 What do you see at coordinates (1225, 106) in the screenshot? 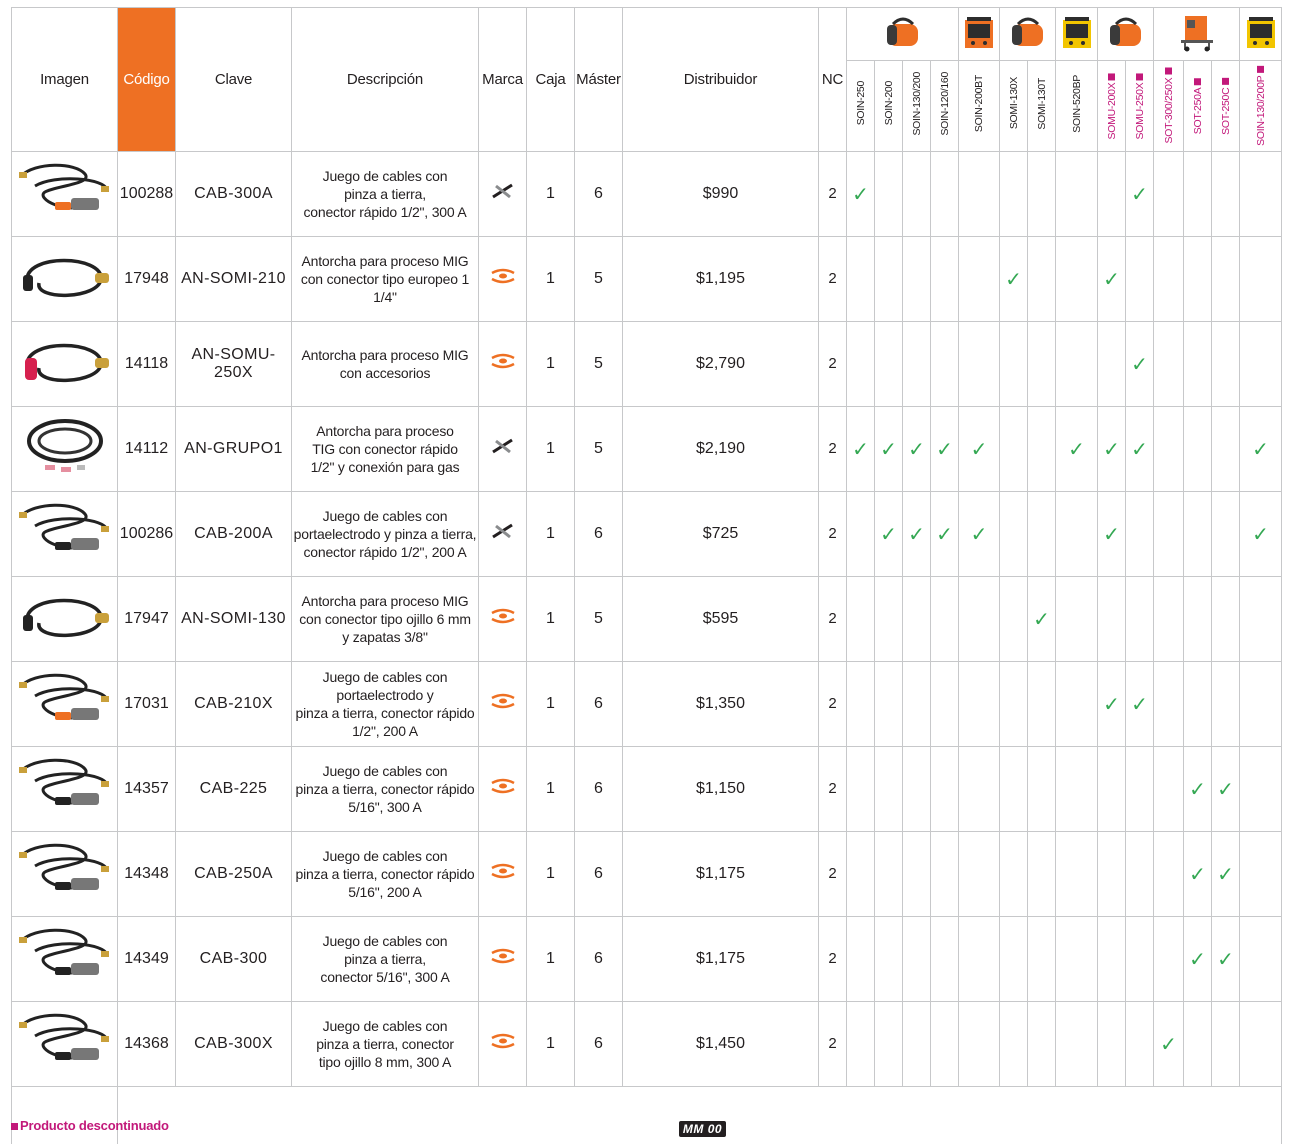
I see `model-header-sot-250c: SOT-250C` at bounding box center [1225, 106].